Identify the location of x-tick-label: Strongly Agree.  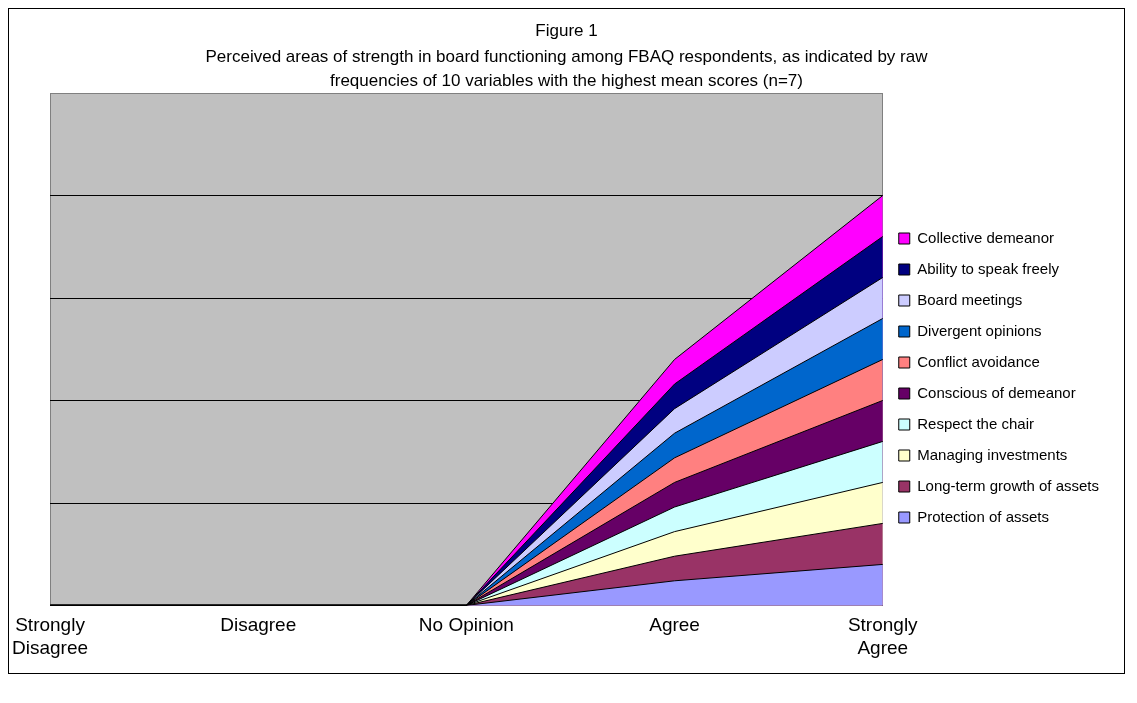
(883, 635).